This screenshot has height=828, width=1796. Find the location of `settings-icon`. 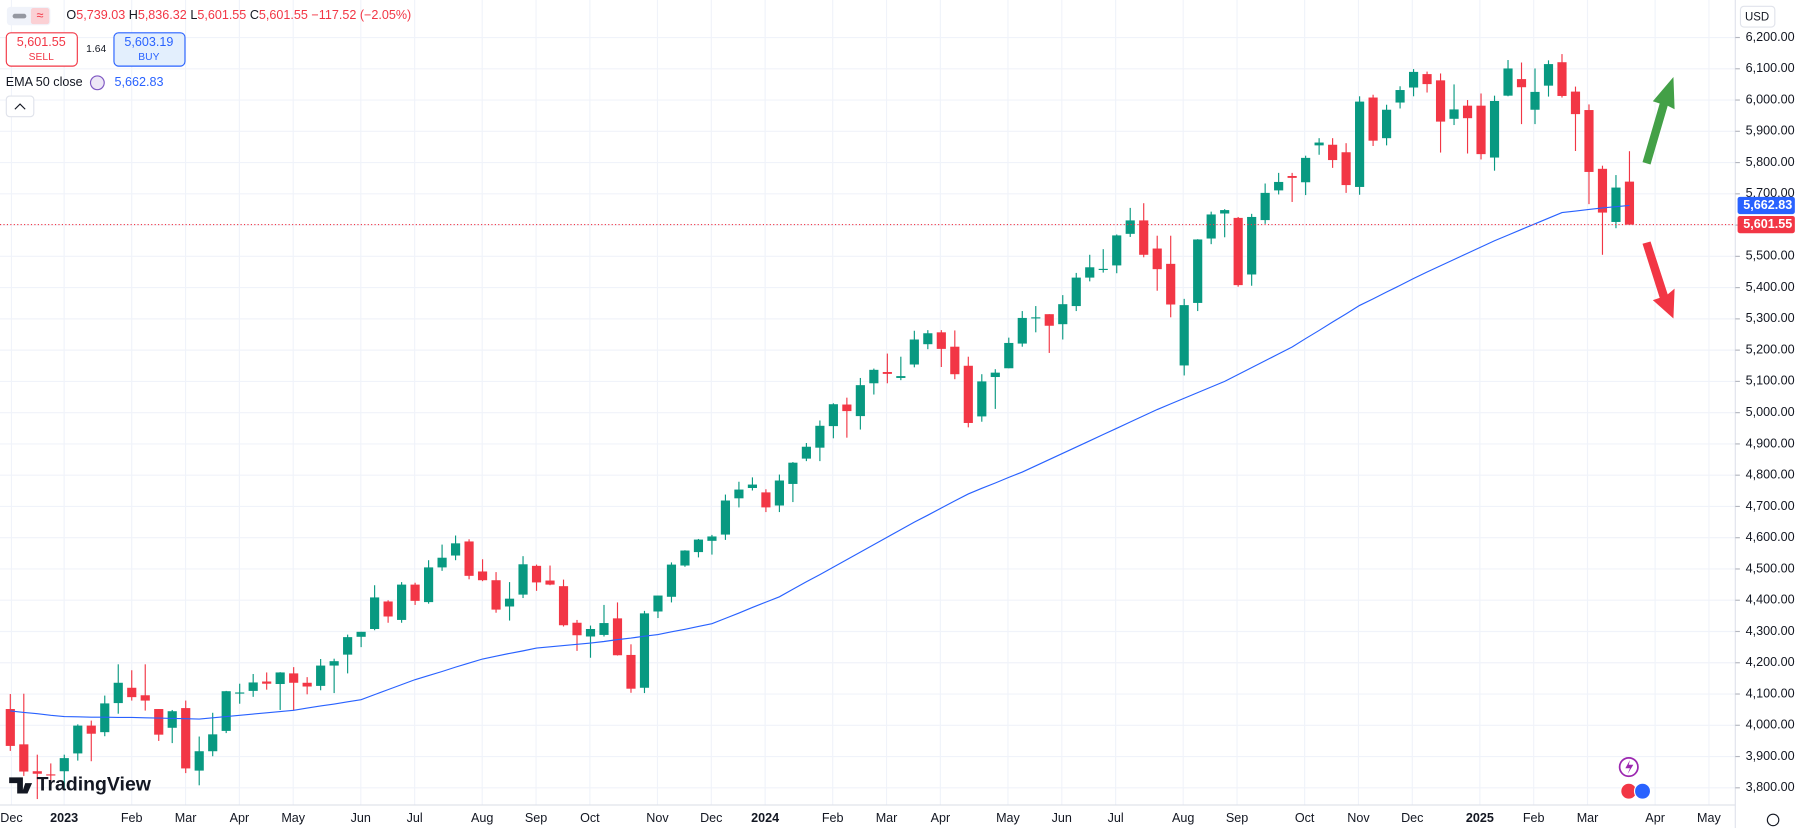

settings-icon is located at coordinates (1773, 820).